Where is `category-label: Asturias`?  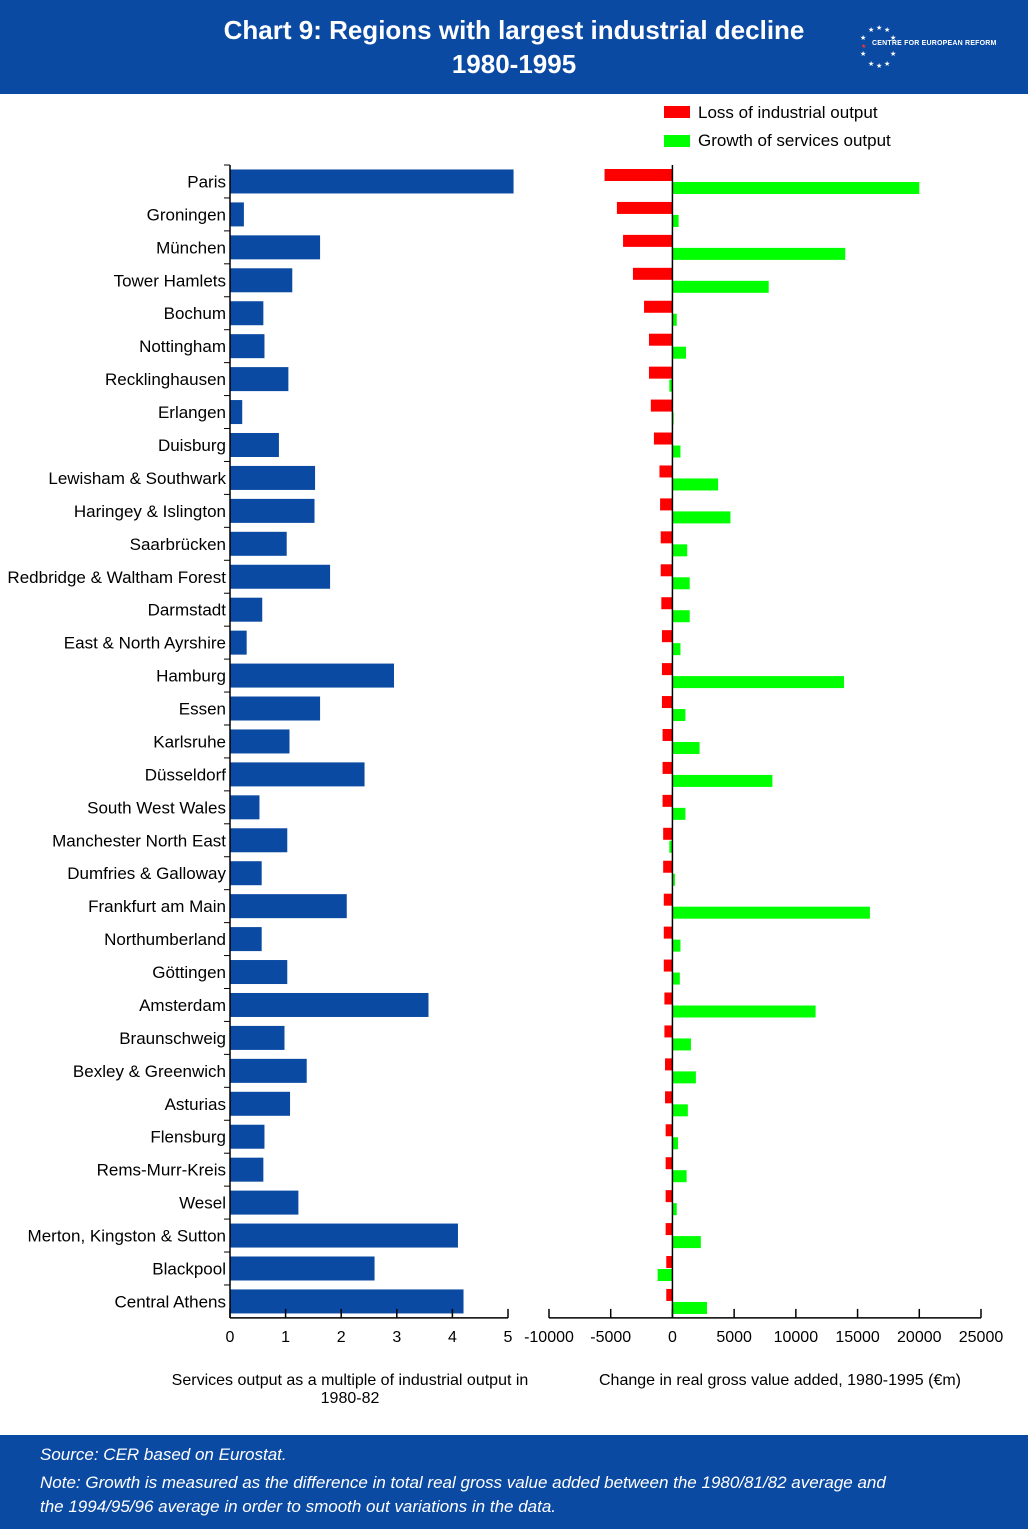 category-label: Asturias is located at coordinates (195, 1104).